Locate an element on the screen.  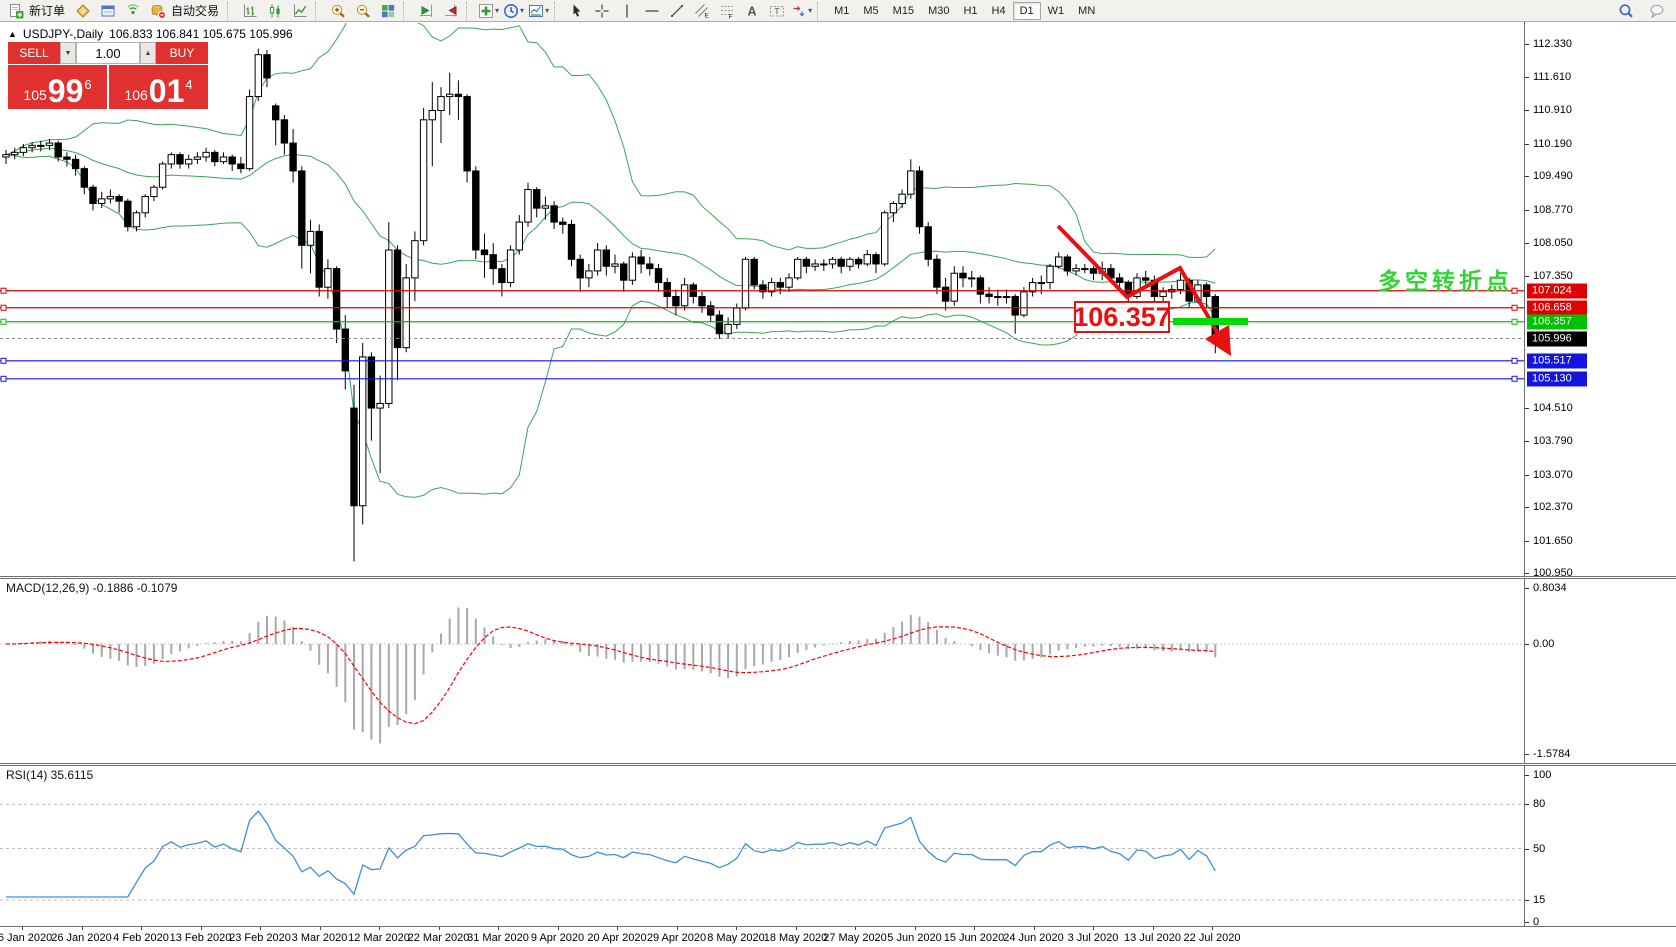
date-tick-label: 12 Mar 2020 is located at coordinates (379, 938).